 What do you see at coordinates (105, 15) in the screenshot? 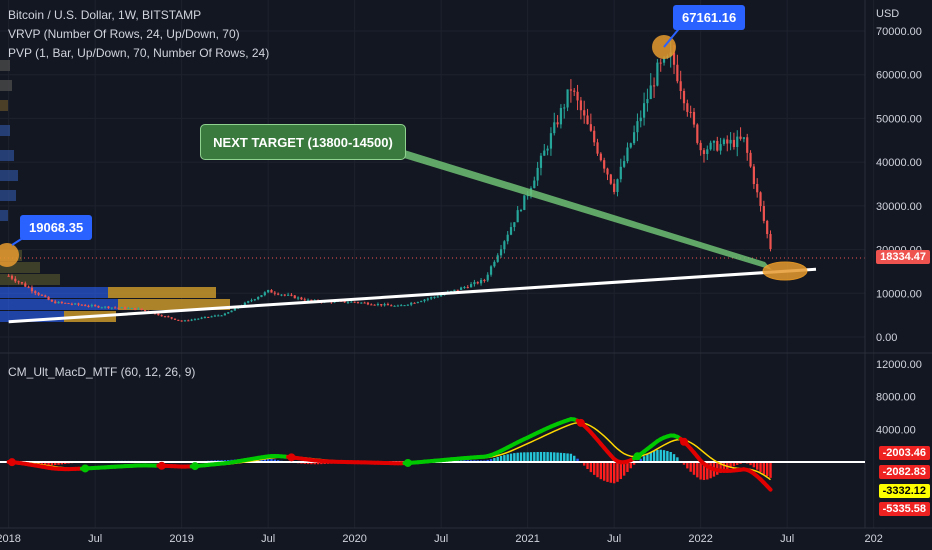
I see `symbol-title: Bitcoin / U.S. Dollar, 1W, BITSTAMP` at bounding box center [105, 15].